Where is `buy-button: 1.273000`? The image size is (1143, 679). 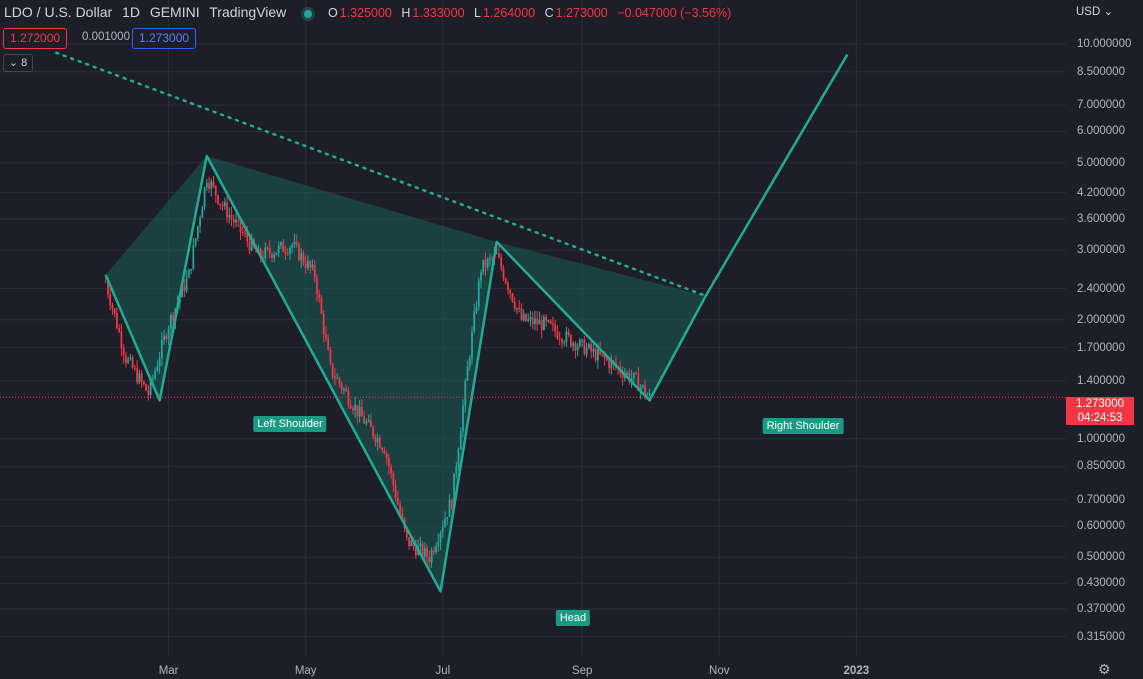
buy-button: 1.273000 is located at coordinates (164, 38).